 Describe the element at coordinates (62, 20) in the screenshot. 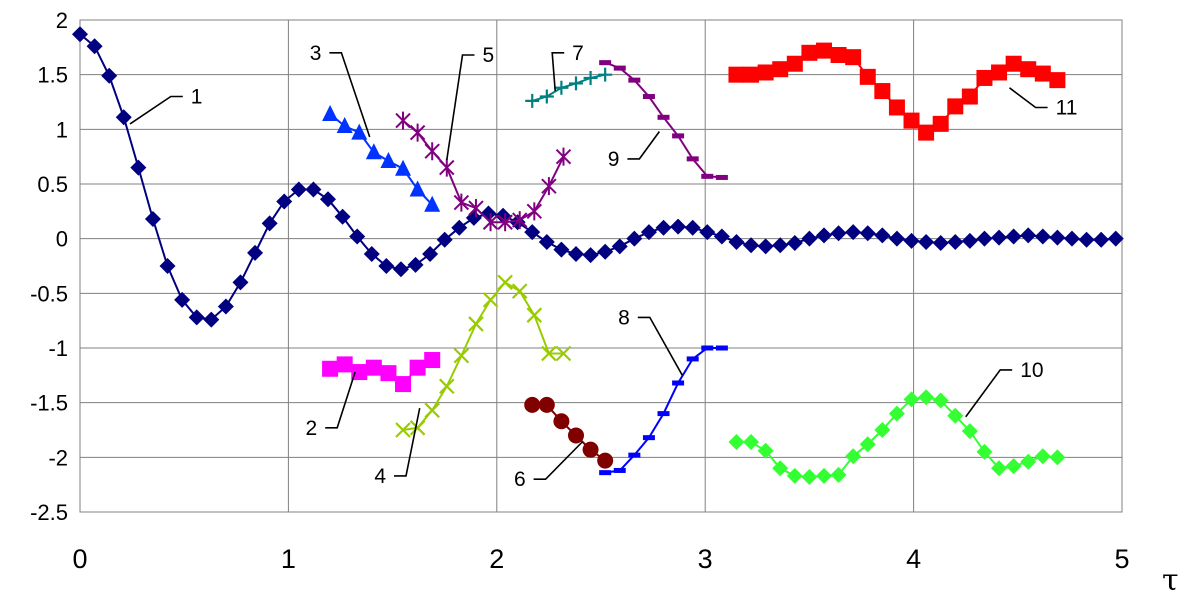

I see `y-tick-label: 2` at that location.